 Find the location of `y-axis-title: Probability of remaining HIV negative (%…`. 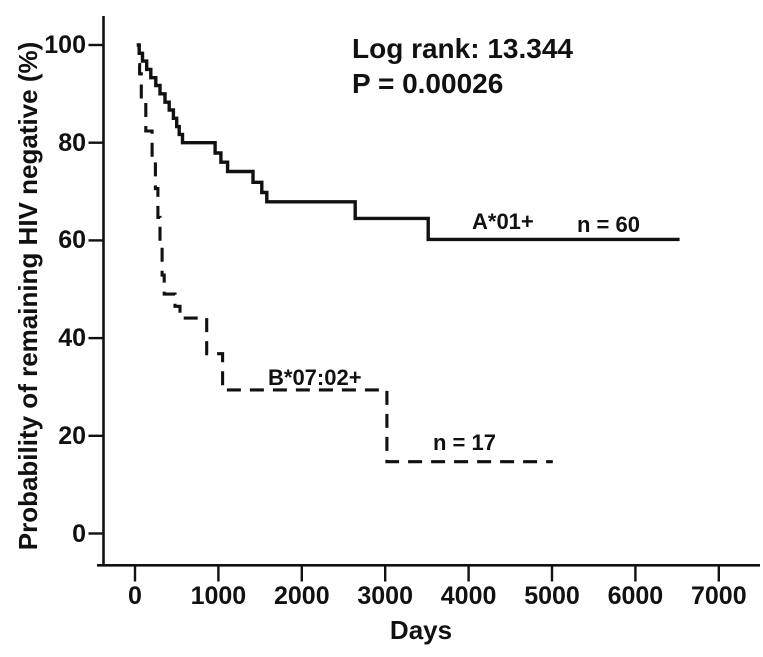

y-axis-title: Probability of remaining HIV negative (%… is located at coordinates (28, 296).